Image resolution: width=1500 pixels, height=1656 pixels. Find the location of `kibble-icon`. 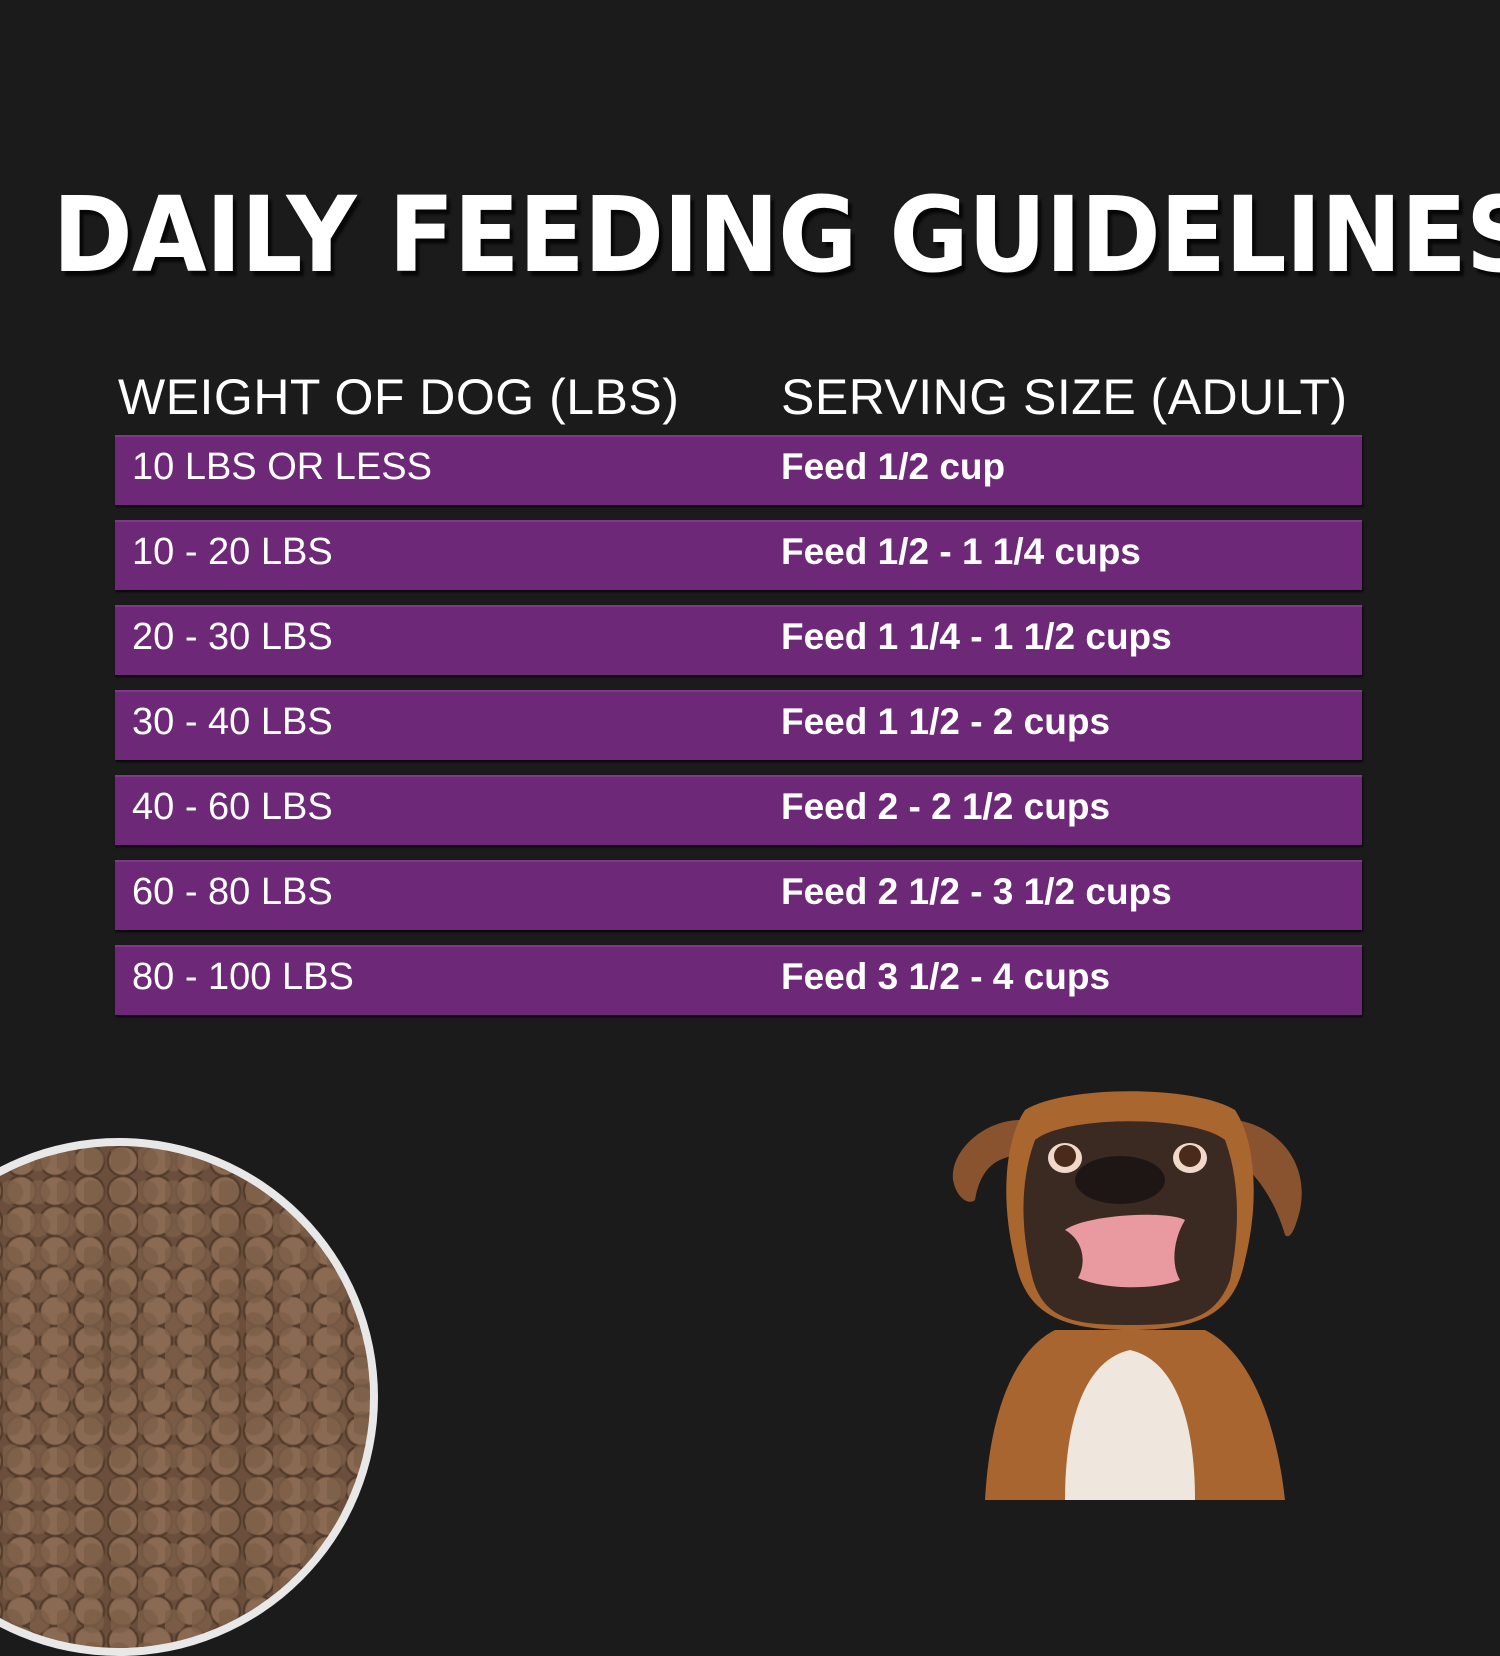

kibble-icon is located at coordinates (185, 1397).